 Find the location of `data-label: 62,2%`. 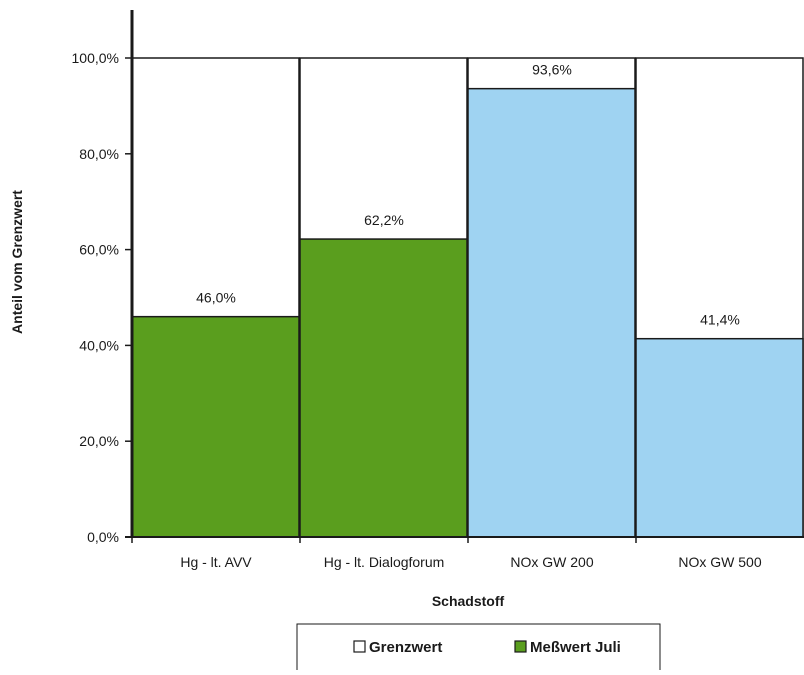

data-label: 62,2% is located at coordinates (384, 220).